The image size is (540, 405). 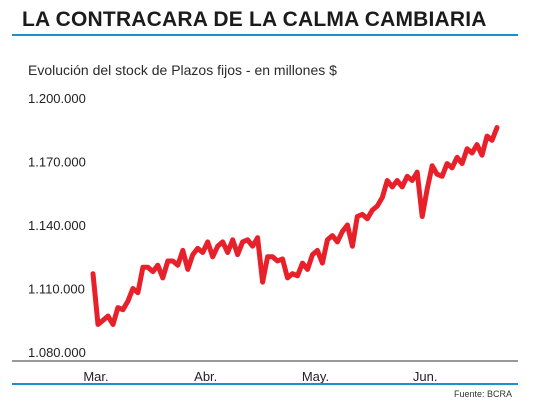 What do you see at coordinates (56, 289) in the screenshot?
I see `y-tick-label: 1.110.000` at bounding box center [56, 289].